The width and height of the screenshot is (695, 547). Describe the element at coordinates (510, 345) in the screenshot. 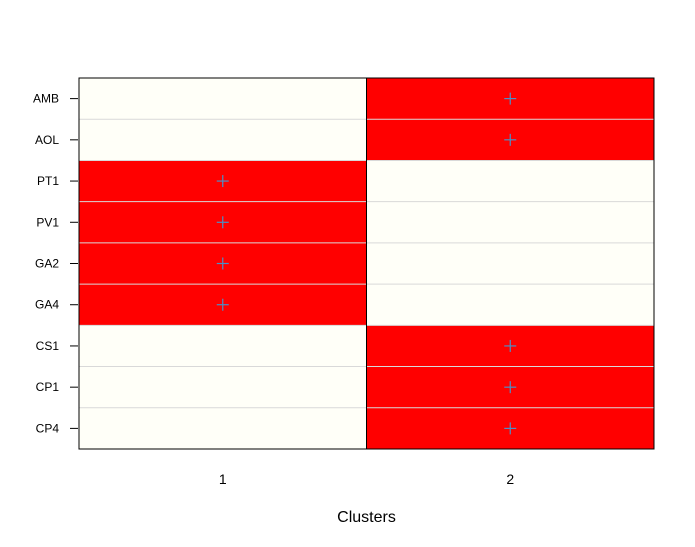

I see `plus-marker-cs1` at that location.